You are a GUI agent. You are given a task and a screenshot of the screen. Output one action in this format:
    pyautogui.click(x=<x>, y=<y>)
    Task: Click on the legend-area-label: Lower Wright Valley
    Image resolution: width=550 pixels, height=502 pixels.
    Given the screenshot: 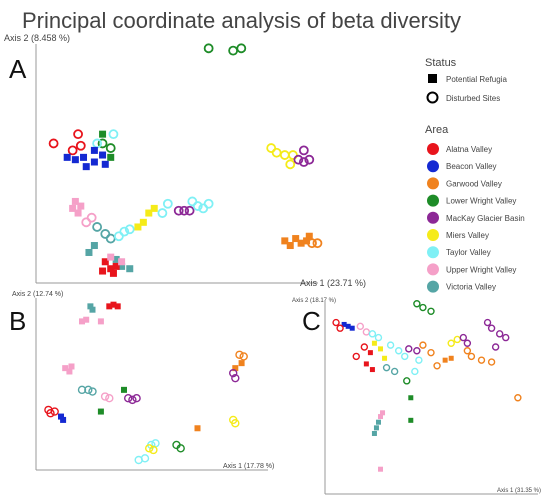 What is the action you would take?
    pyautogui.click(x=481, y=201)
    